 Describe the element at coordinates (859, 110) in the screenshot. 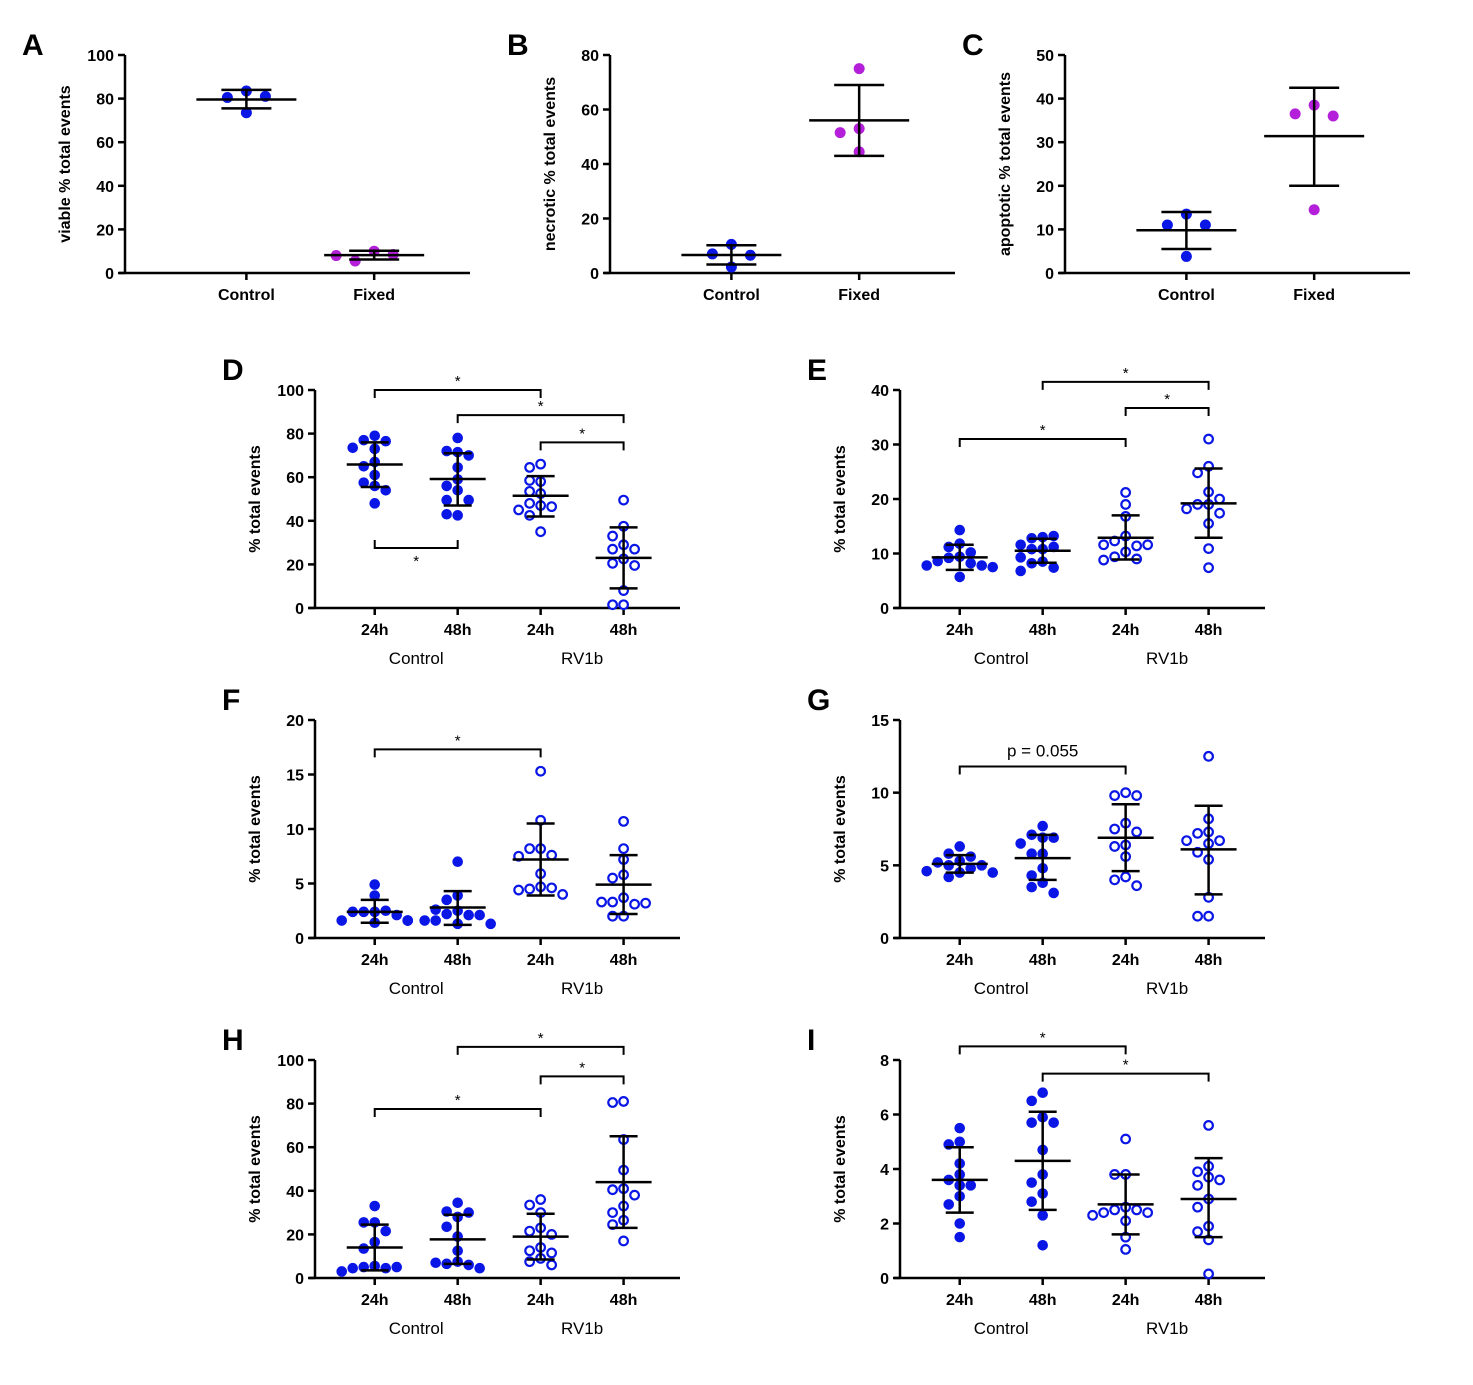

I see `series-fixed` at that location.